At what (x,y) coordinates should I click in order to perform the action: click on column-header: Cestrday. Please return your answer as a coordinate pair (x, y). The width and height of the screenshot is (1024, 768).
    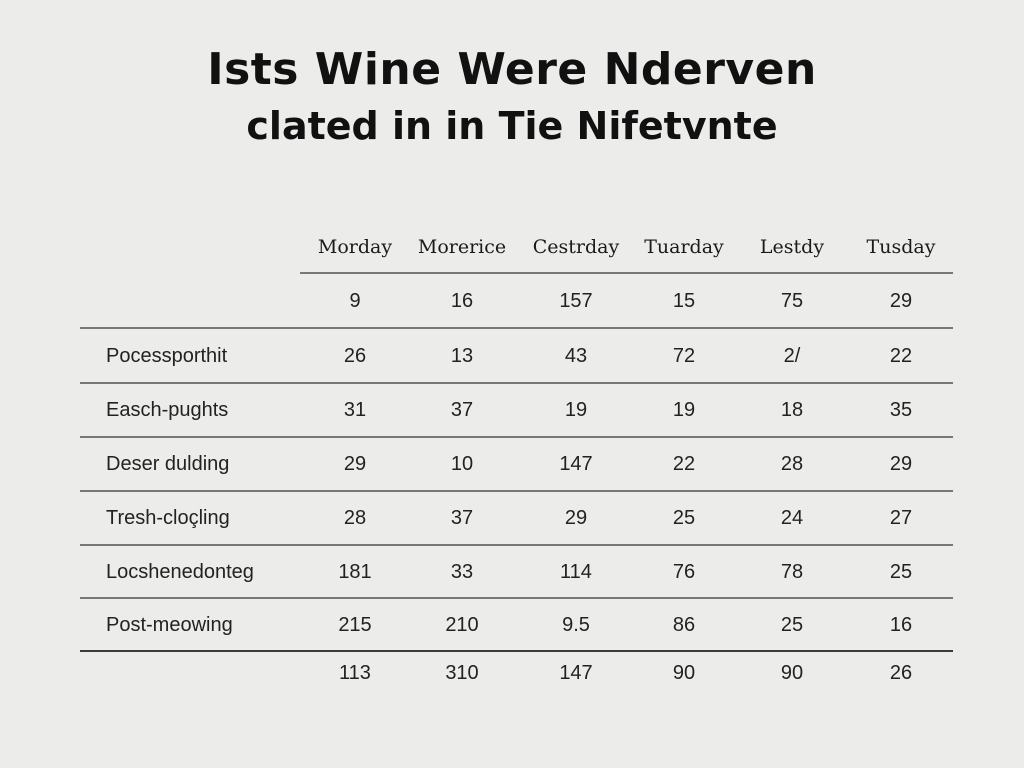
    Looking at the image, I should click on (576, 247).